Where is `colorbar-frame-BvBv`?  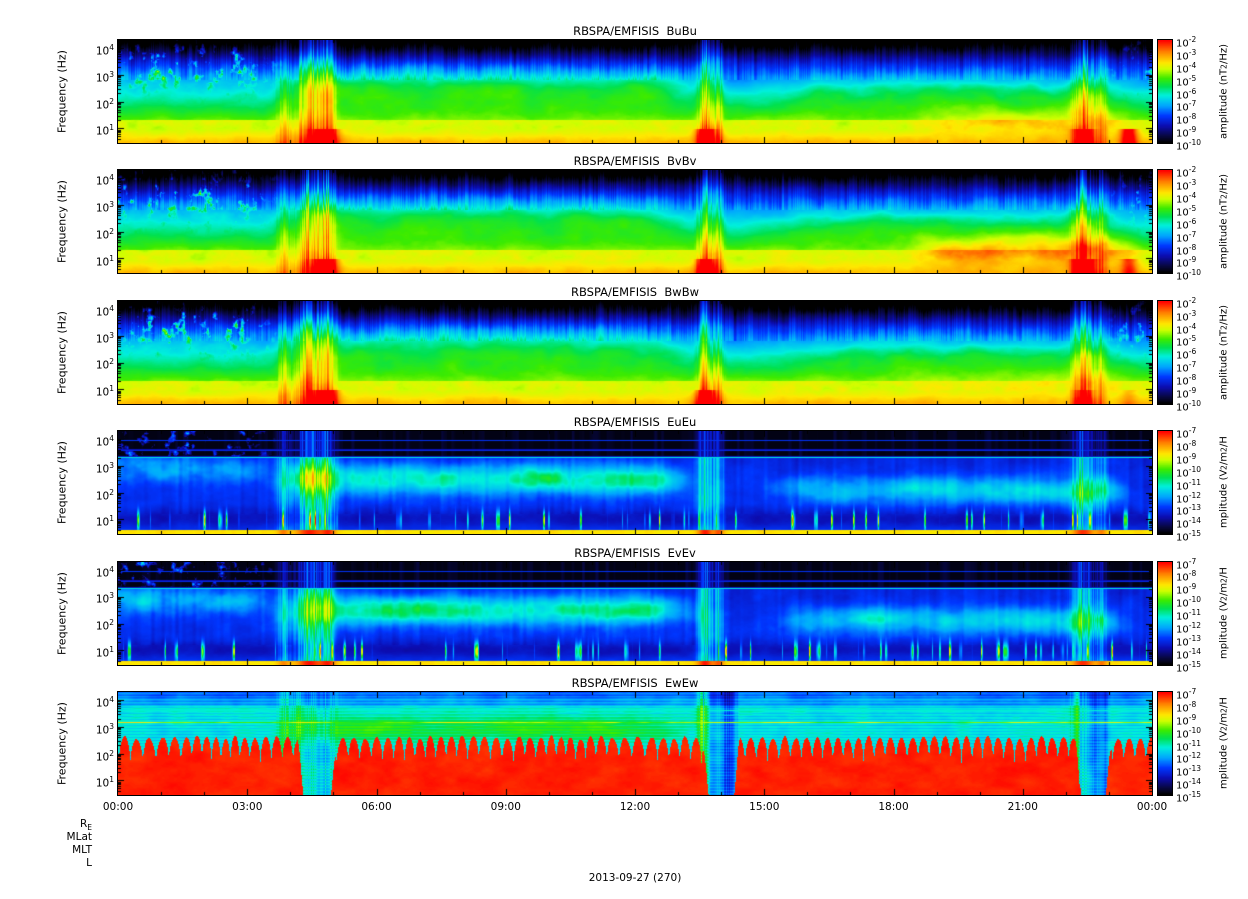
colorbar-frame-BvBv is located at coordinates (1165, 222).